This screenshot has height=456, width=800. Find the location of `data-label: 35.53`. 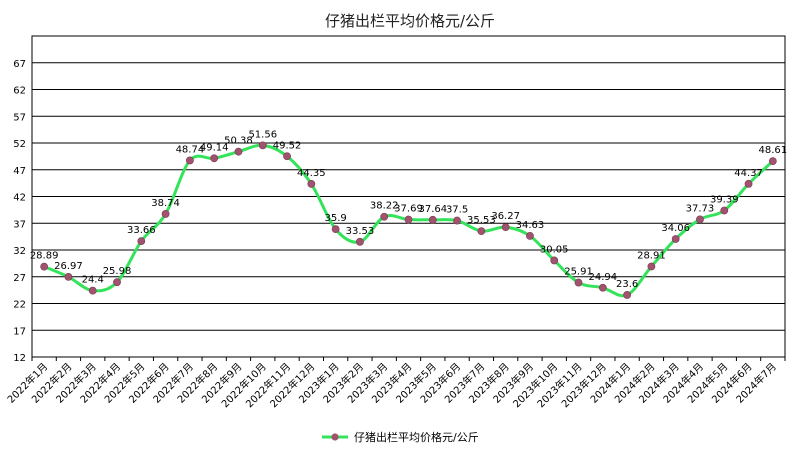

data-label: 35.53 is located at coordinates (481, 220).